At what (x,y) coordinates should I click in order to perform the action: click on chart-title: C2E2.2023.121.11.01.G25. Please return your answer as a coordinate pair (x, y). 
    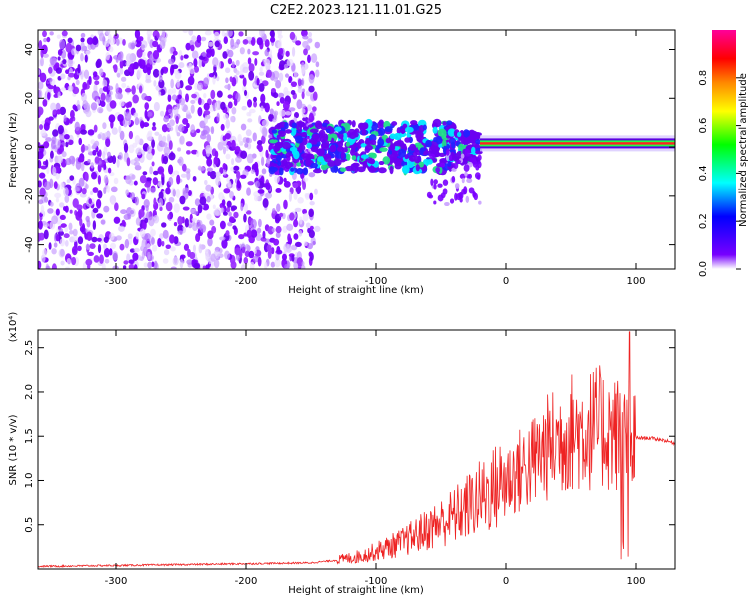
    Looking at the image, I should click on (356, 10).